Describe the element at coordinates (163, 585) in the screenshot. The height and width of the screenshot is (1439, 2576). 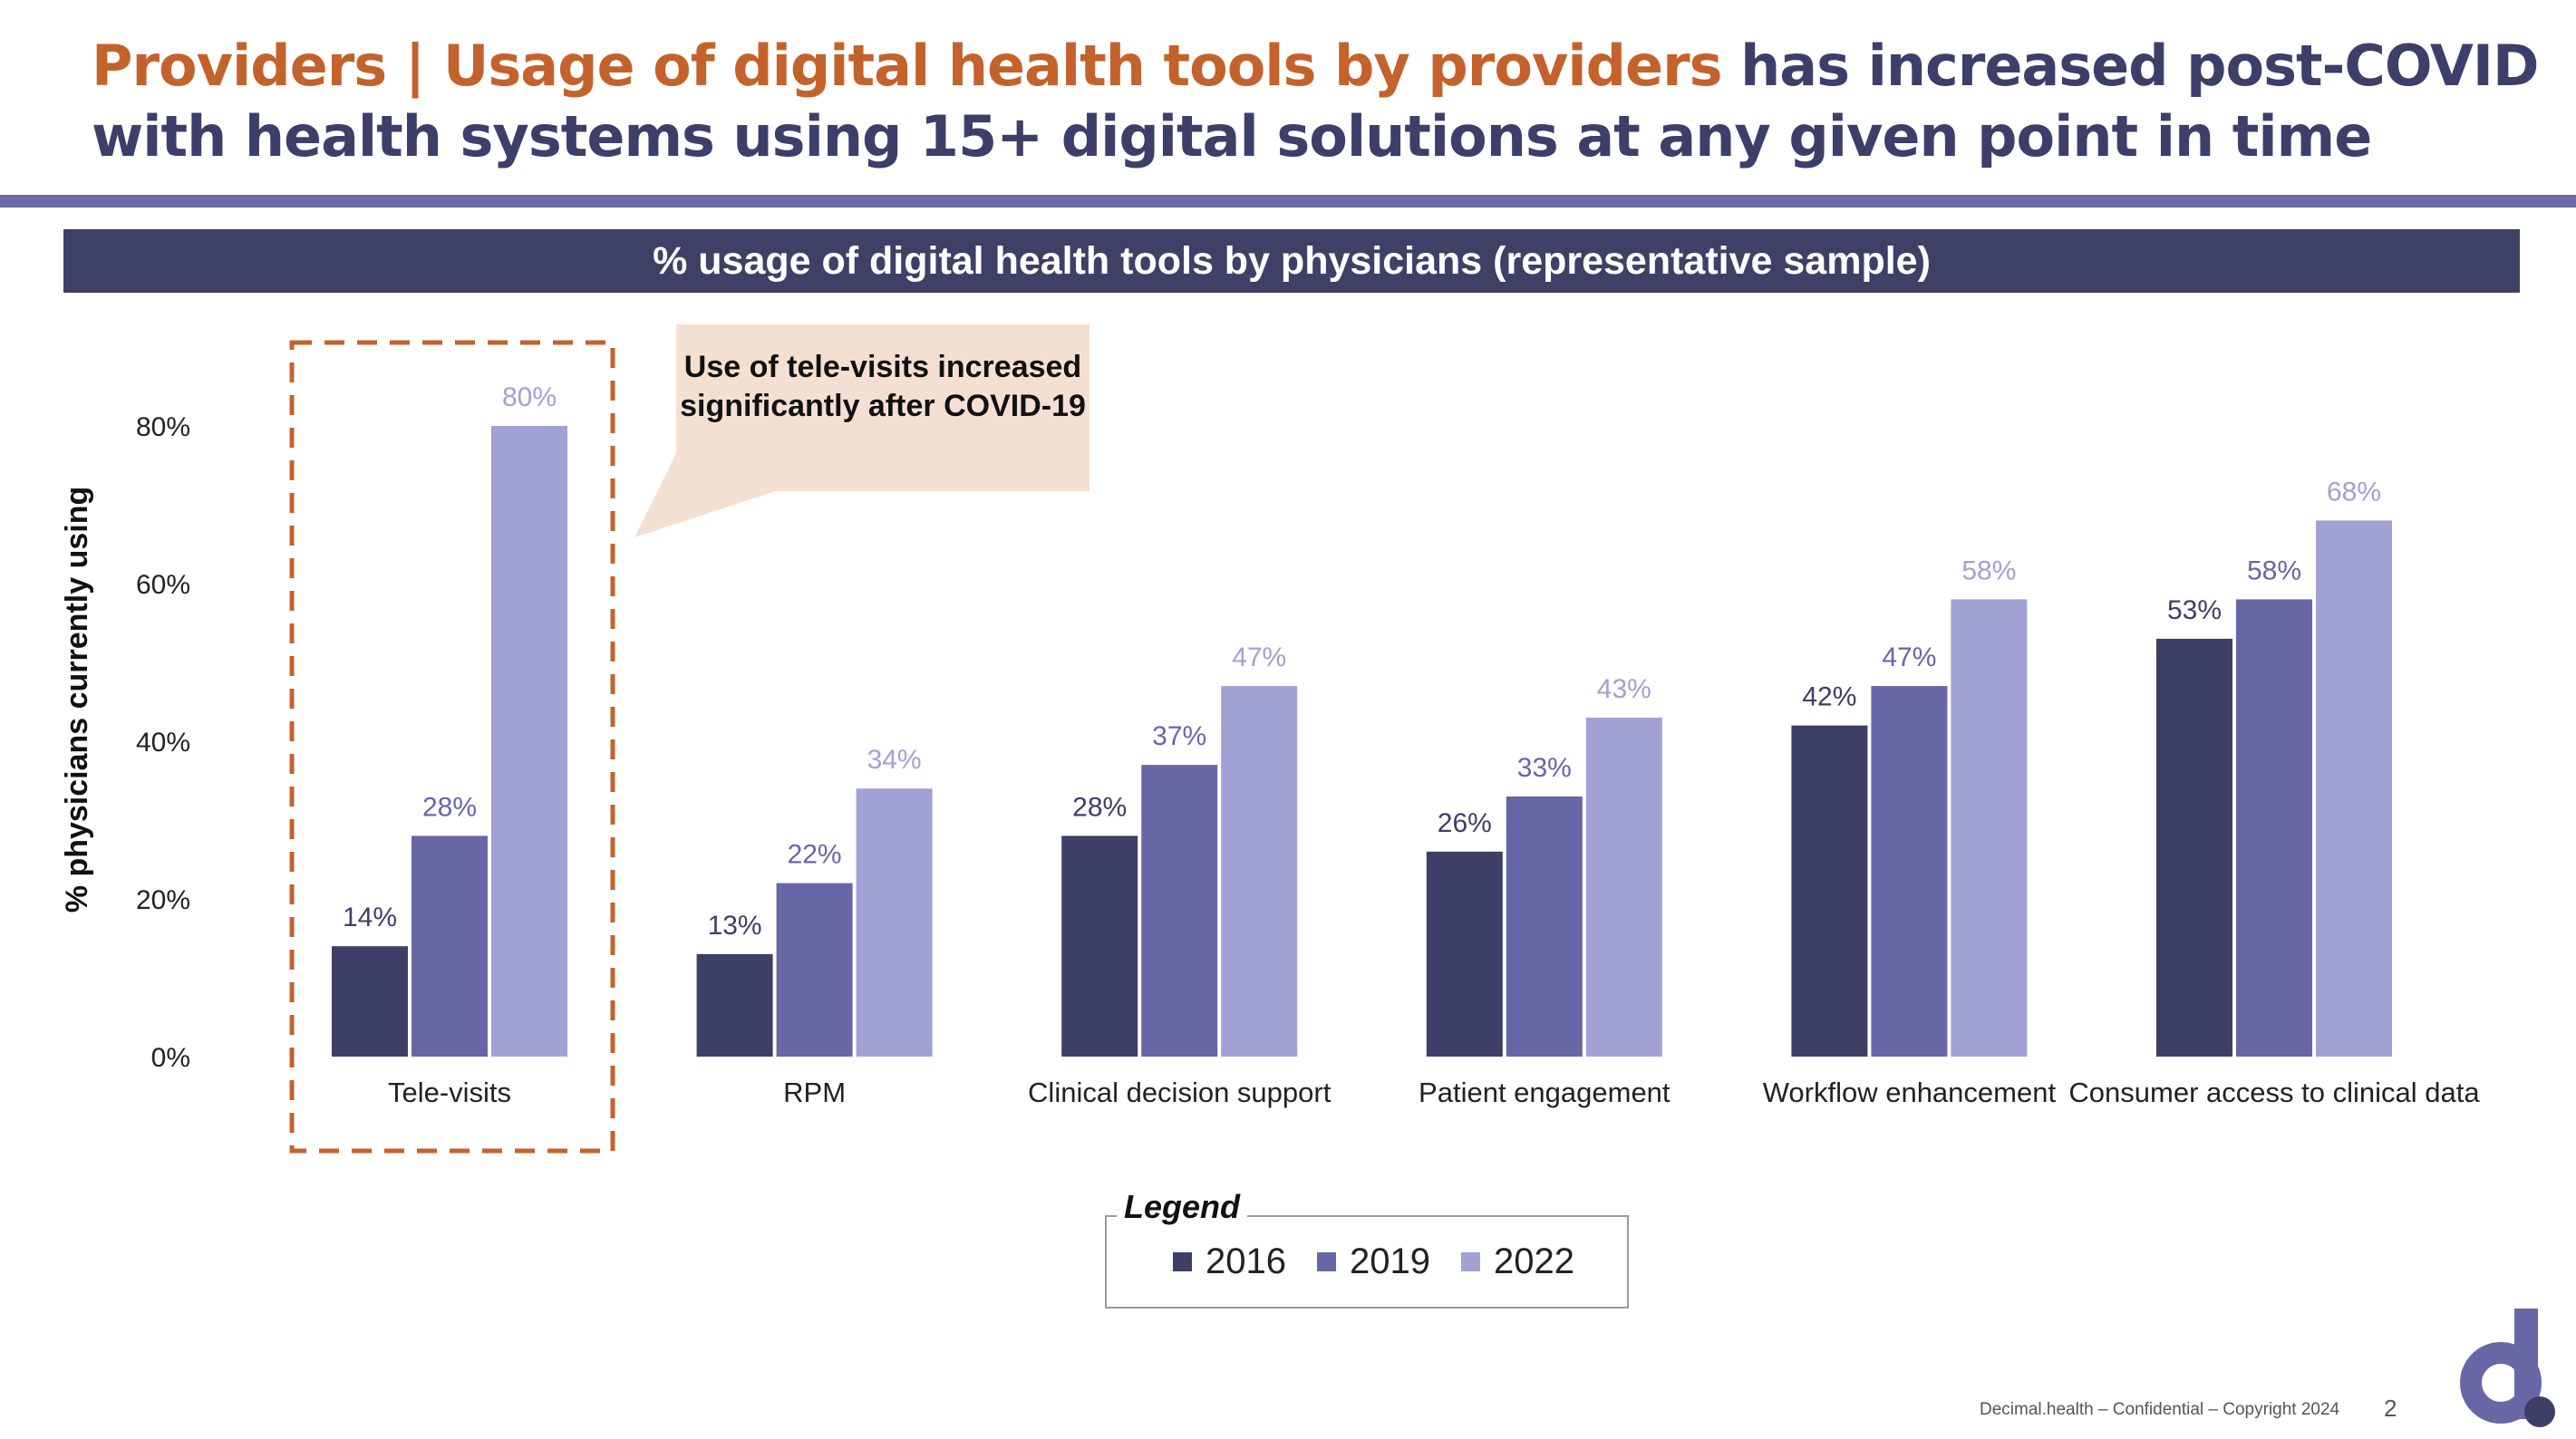
I see `y-tick-label-60: 60%` at that location.